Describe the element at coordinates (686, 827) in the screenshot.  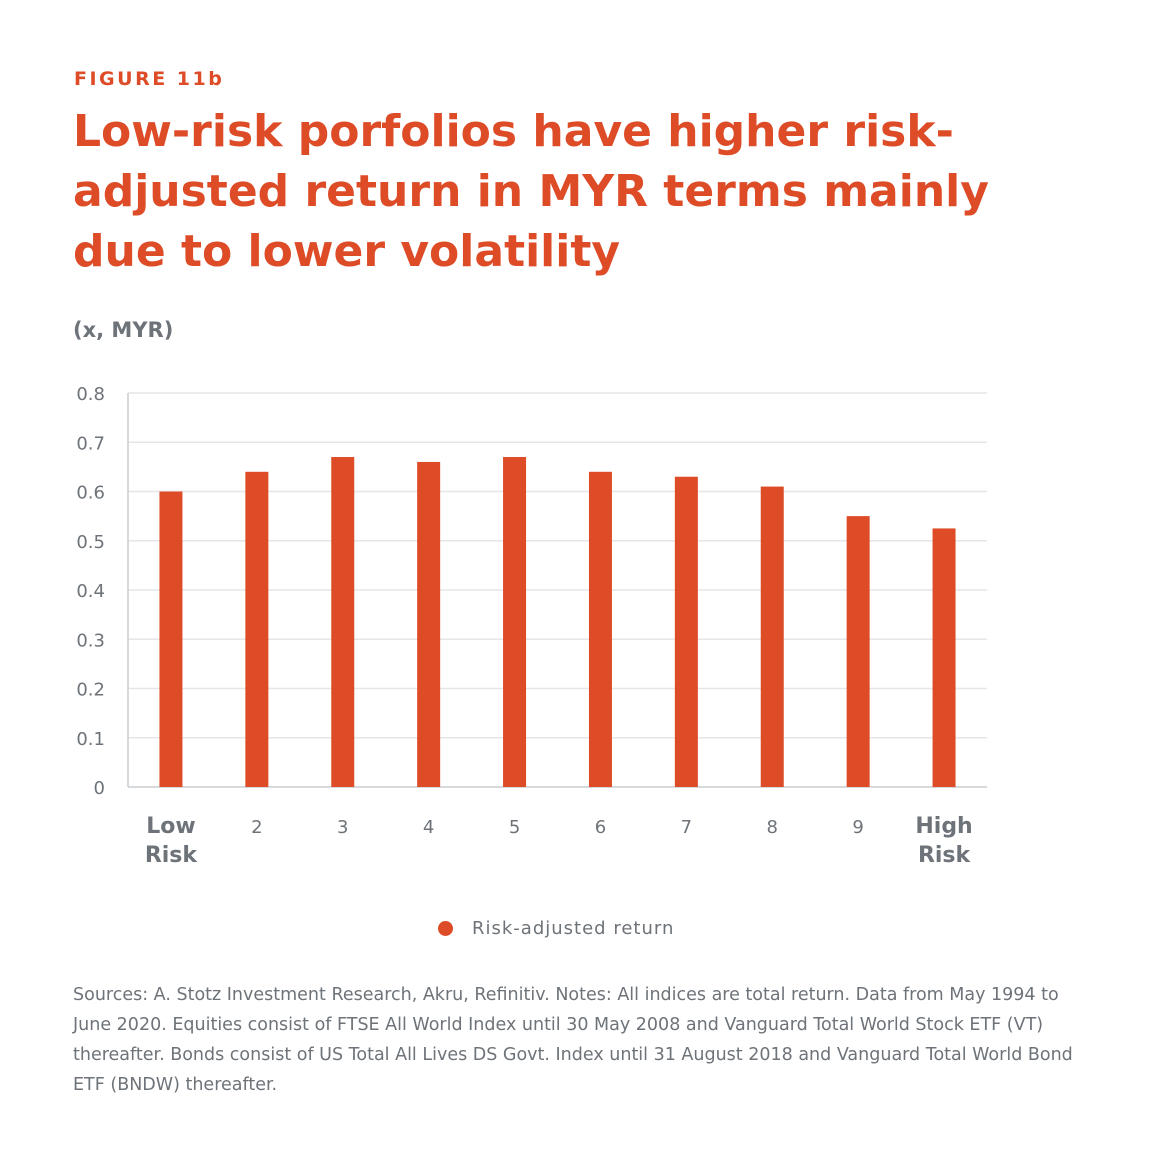
I see `x-tick-label: 7` at that location.